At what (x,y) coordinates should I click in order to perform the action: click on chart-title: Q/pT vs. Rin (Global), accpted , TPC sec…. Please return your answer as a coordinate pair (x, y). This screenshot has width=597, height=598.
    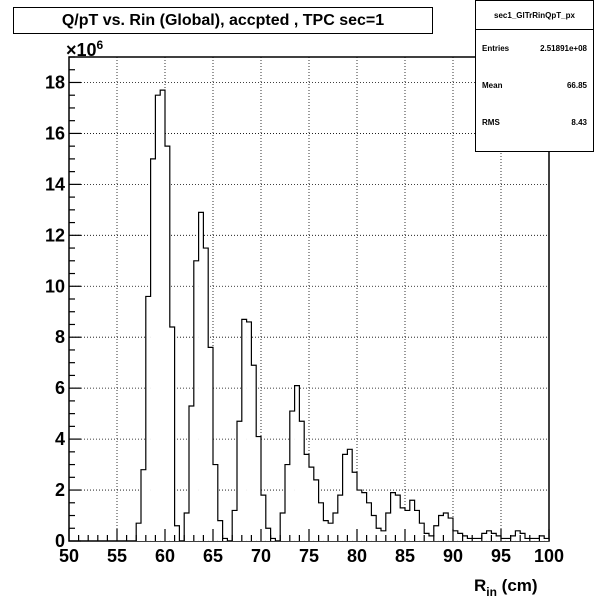
    Looking at the image, I should click on (223, 20).